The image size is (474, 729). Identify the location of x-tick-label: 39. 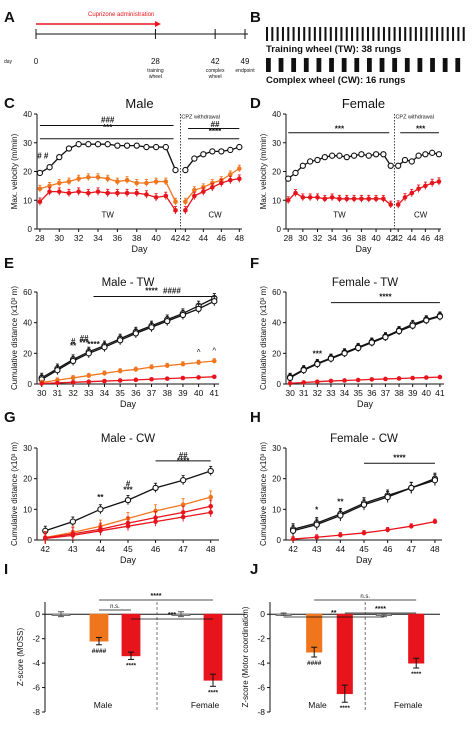
(413, 393).